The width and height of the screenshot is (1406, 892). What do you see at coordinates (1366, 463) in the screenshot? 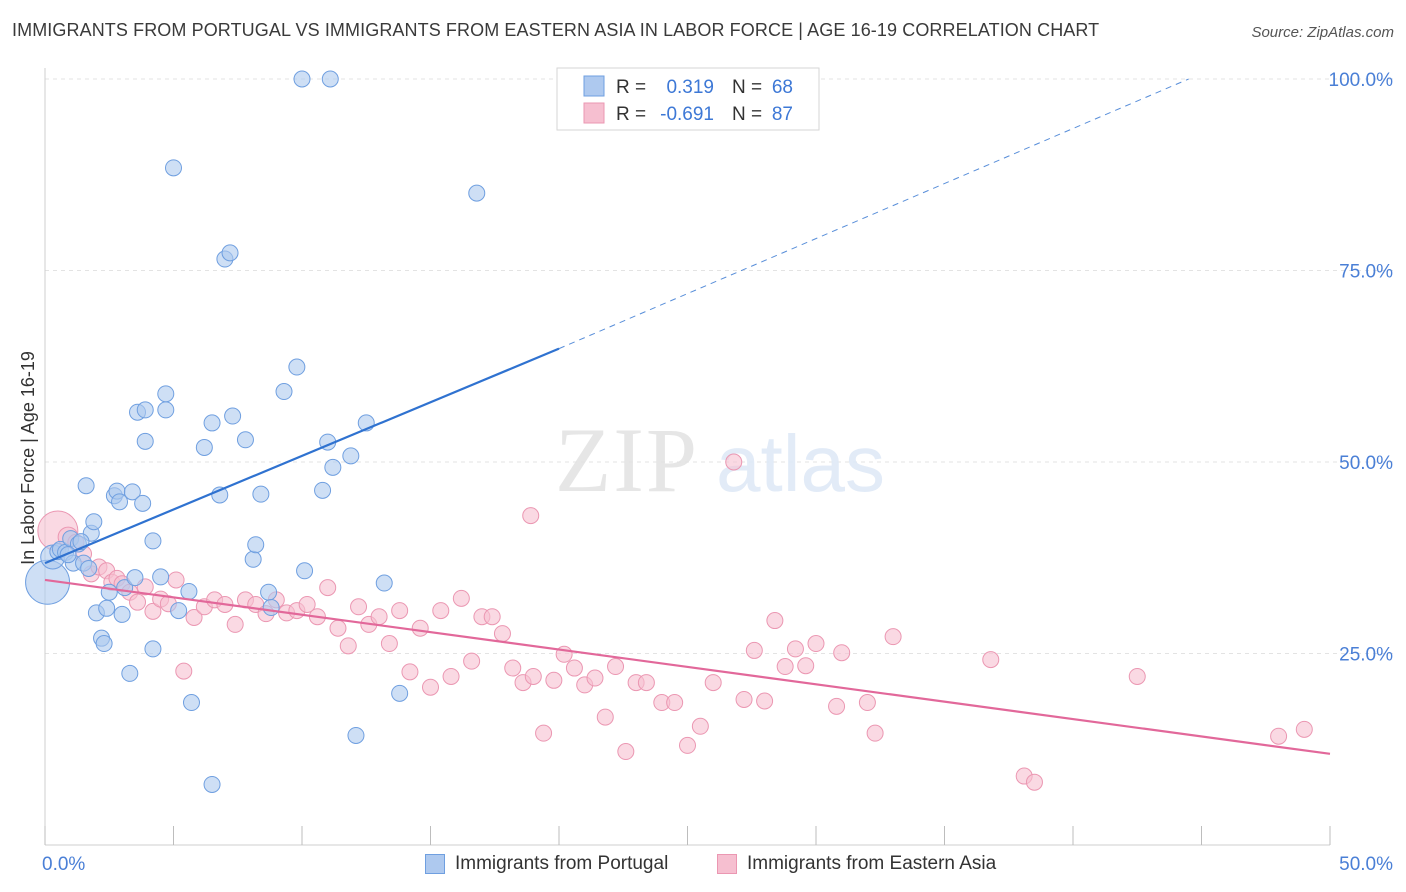
I see `y-tick-label: 50.0%` at bounding box center [1366, 463].